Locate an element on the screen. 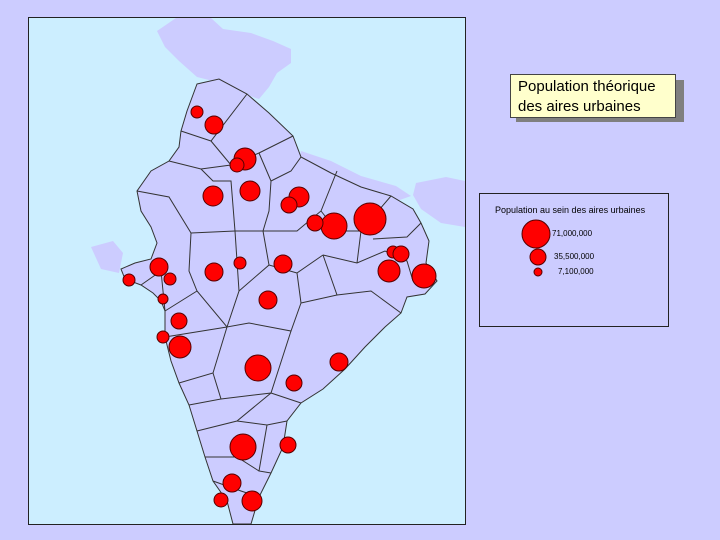 The image size is (720, 540). map-title-line-2: des aires urbaines is located at coordinates (579, 106).